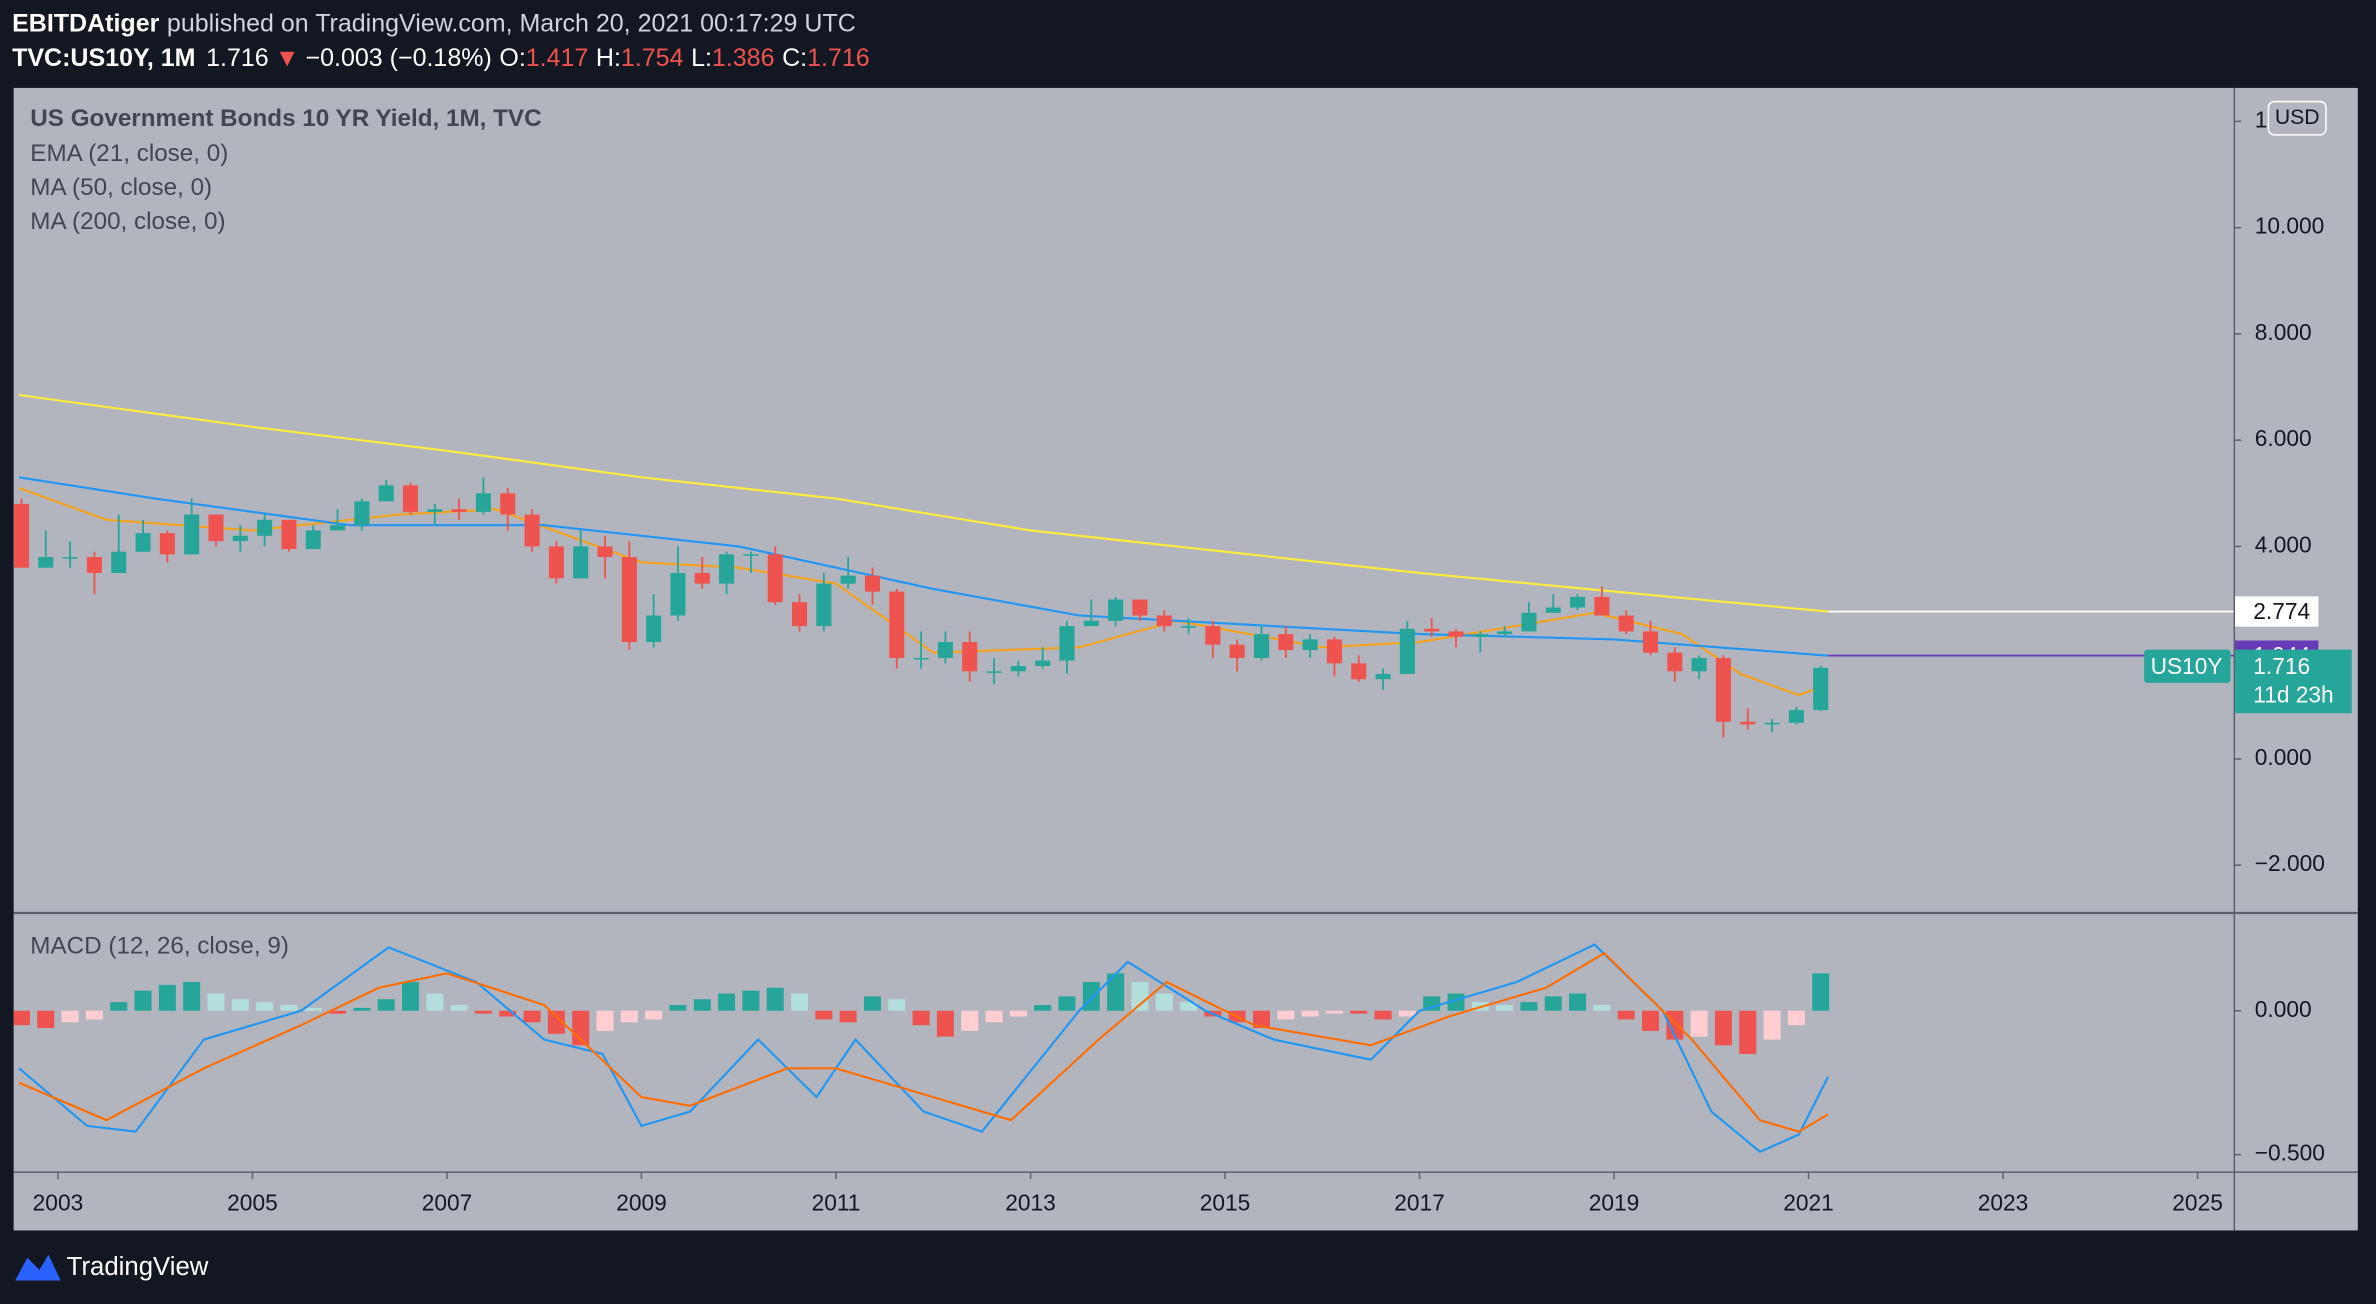  Describe the element at coordinates (923, 503) in the screenshot. I see `ma-line` at that location.